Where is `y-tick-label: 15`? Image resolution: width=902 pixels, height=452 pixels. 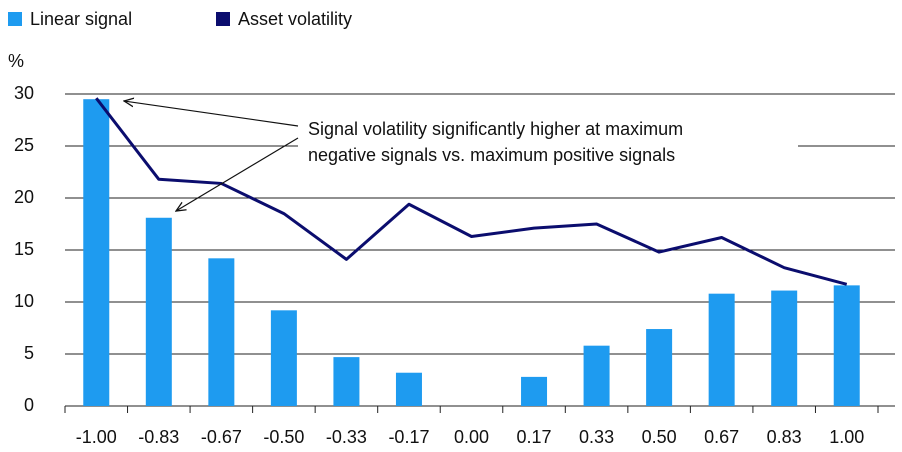 y-tick-label: 15 is located at coordinates (24, 249).